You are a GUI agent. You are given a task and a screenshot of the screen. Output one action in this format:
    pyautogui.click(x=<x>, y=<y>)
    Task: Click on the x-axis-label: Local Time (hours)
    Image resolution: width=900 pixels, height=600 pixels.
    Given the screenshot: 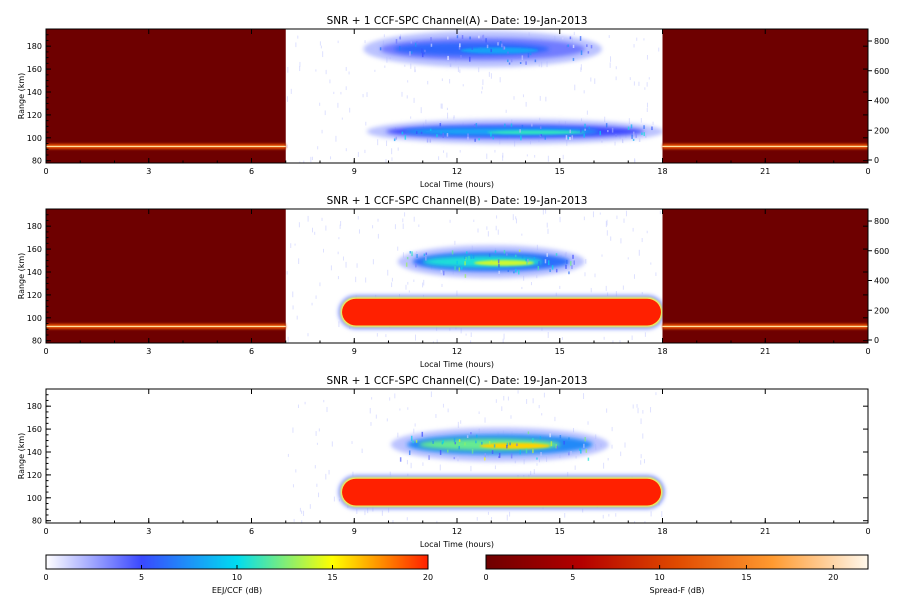 What is the action you would take?
    pyautogui.click(x=457, y=184)
    